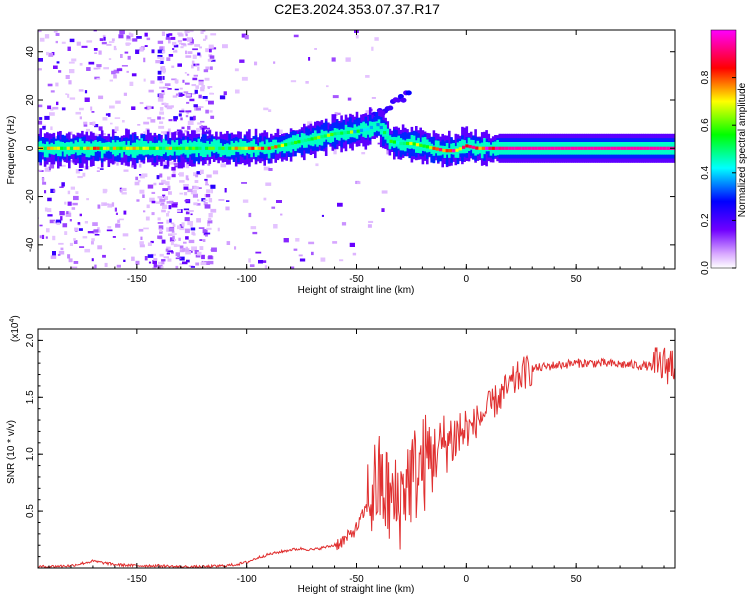 Image resolution: width=750 pixels, height=600 pixels. I want to click on snr-y-tick-label: 0.5, so click(30, 511).